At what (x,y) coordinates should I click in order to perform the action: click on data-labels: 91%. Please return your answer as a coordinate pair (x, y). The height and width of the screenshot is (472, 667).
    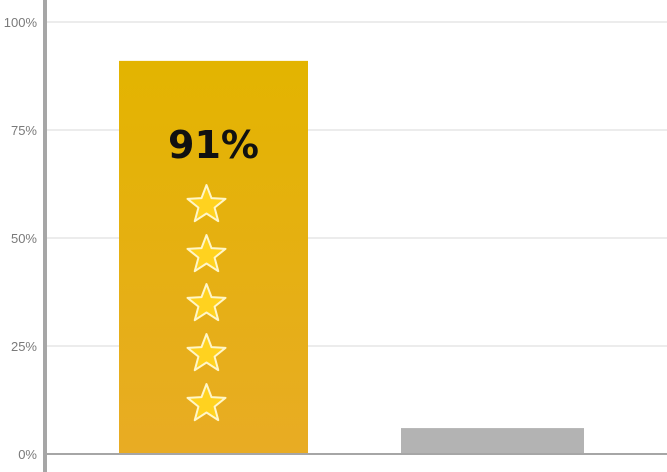
    Looking at the image, I should click on (213, 145).